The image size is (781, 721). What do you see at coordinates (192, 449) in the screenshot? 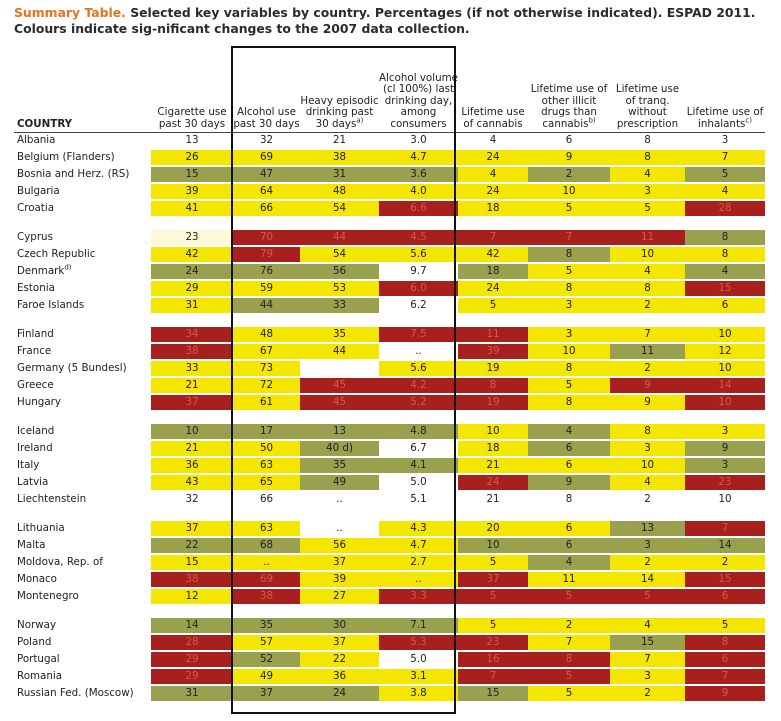
I see `value-cell: 21` at bounding box center [192, 449].